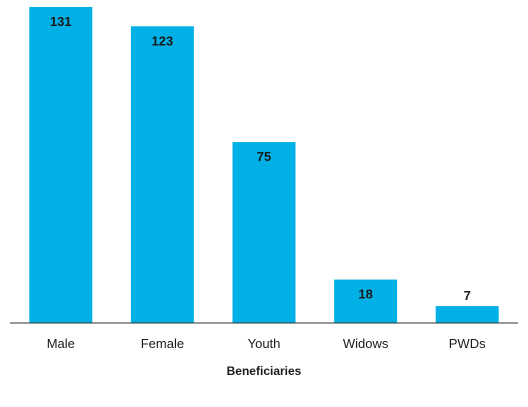 The width and height of the screenshot is (528, 407). I want to click on bar-widows, so click(366, 301).